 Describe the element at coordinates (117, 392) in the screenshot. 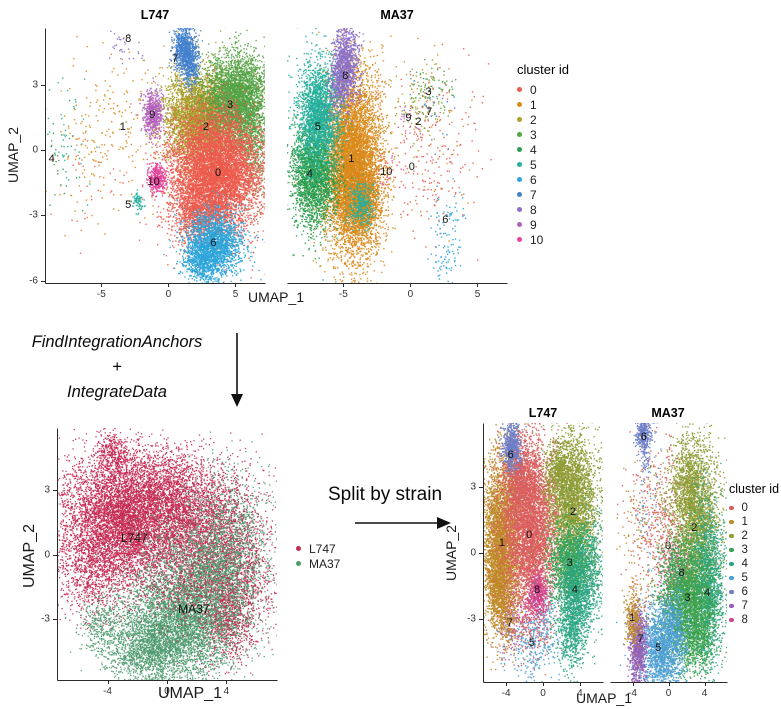

I see `integration-step-line3: IntegrateData` at that location.